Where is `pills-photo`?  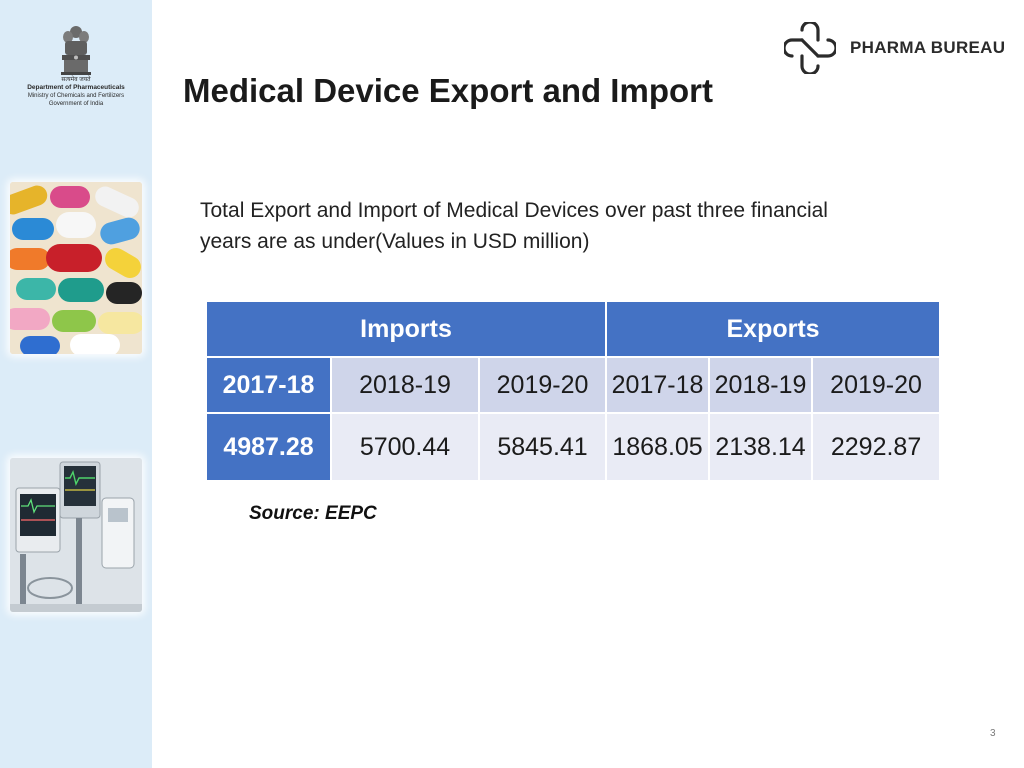
pills-photo is located at coordinates (76, 268).